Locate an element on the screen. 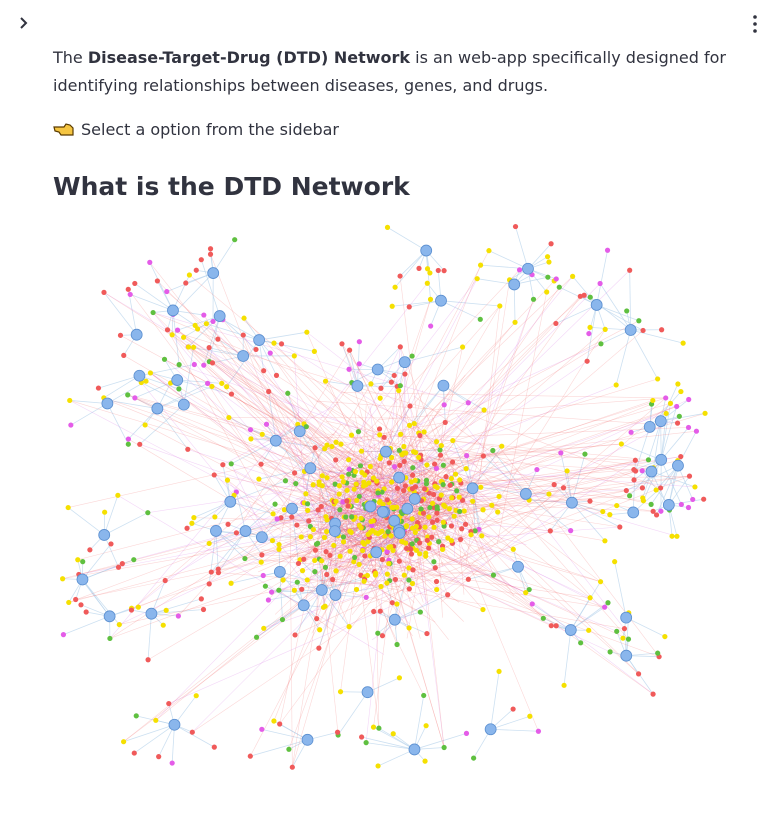  sidebar-toggle is located at coordinates (24, 23).